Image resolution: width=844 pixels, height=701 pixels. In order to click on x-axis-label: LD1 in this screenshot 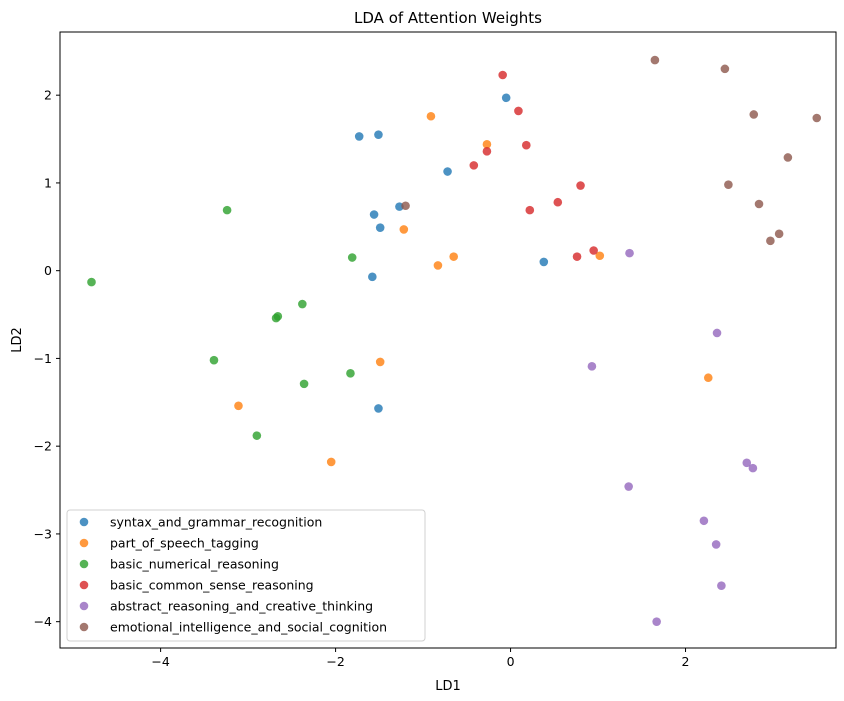, I will do `click(448, 686)`.